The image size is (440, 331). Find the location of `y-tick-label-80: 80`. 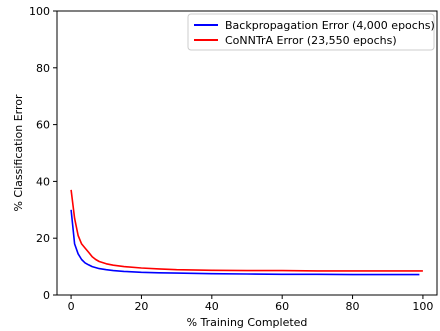

y-tick-label-80: 80 is located at coordinates (43, 68).